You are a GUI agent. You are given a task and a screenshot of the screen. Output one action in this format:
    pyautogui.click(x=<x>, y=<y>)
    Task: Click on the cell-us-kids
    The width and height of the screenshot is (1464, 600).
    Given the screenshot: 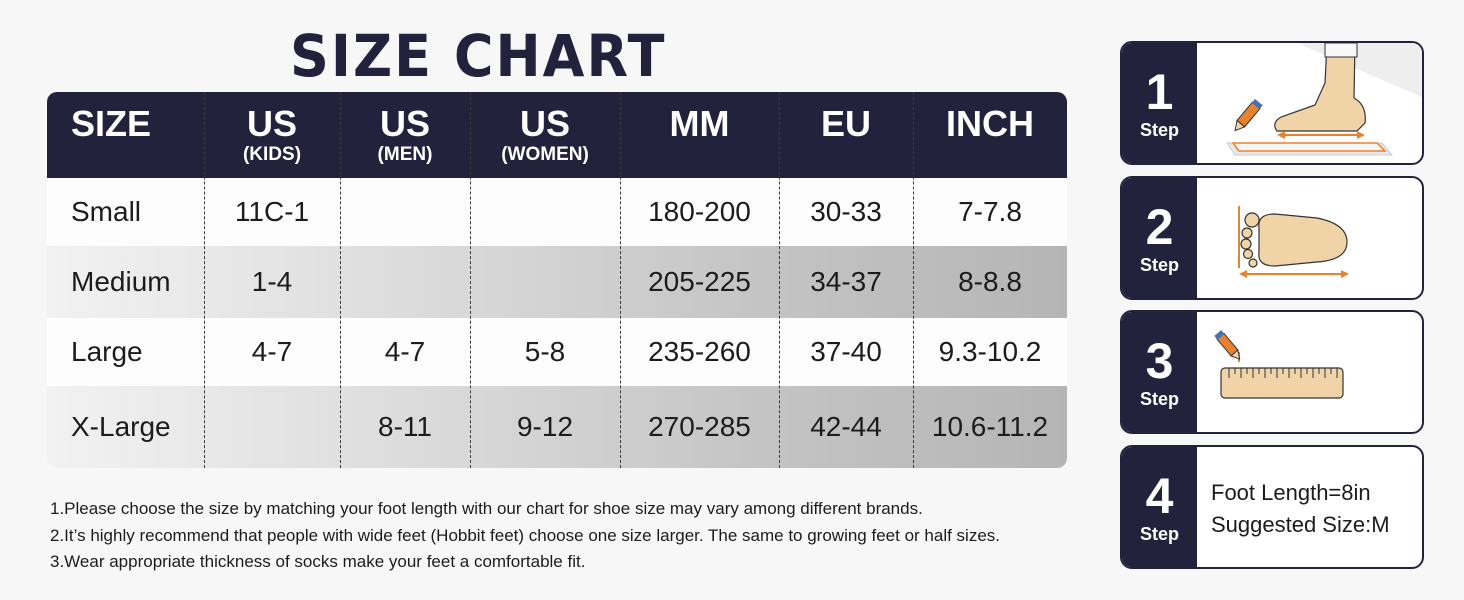 What is the action you would take?
    pyautogui.click(x=272, y=427)
    